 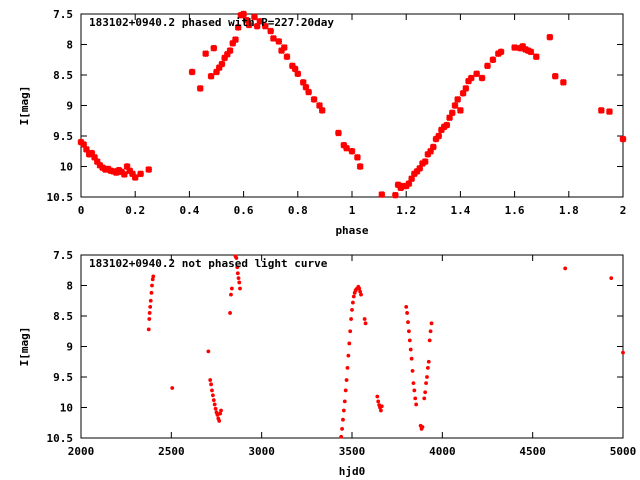 I want to click on unphased-plot-title: 183102+0940.2 not phased light curve, so click(x=208, y=263).